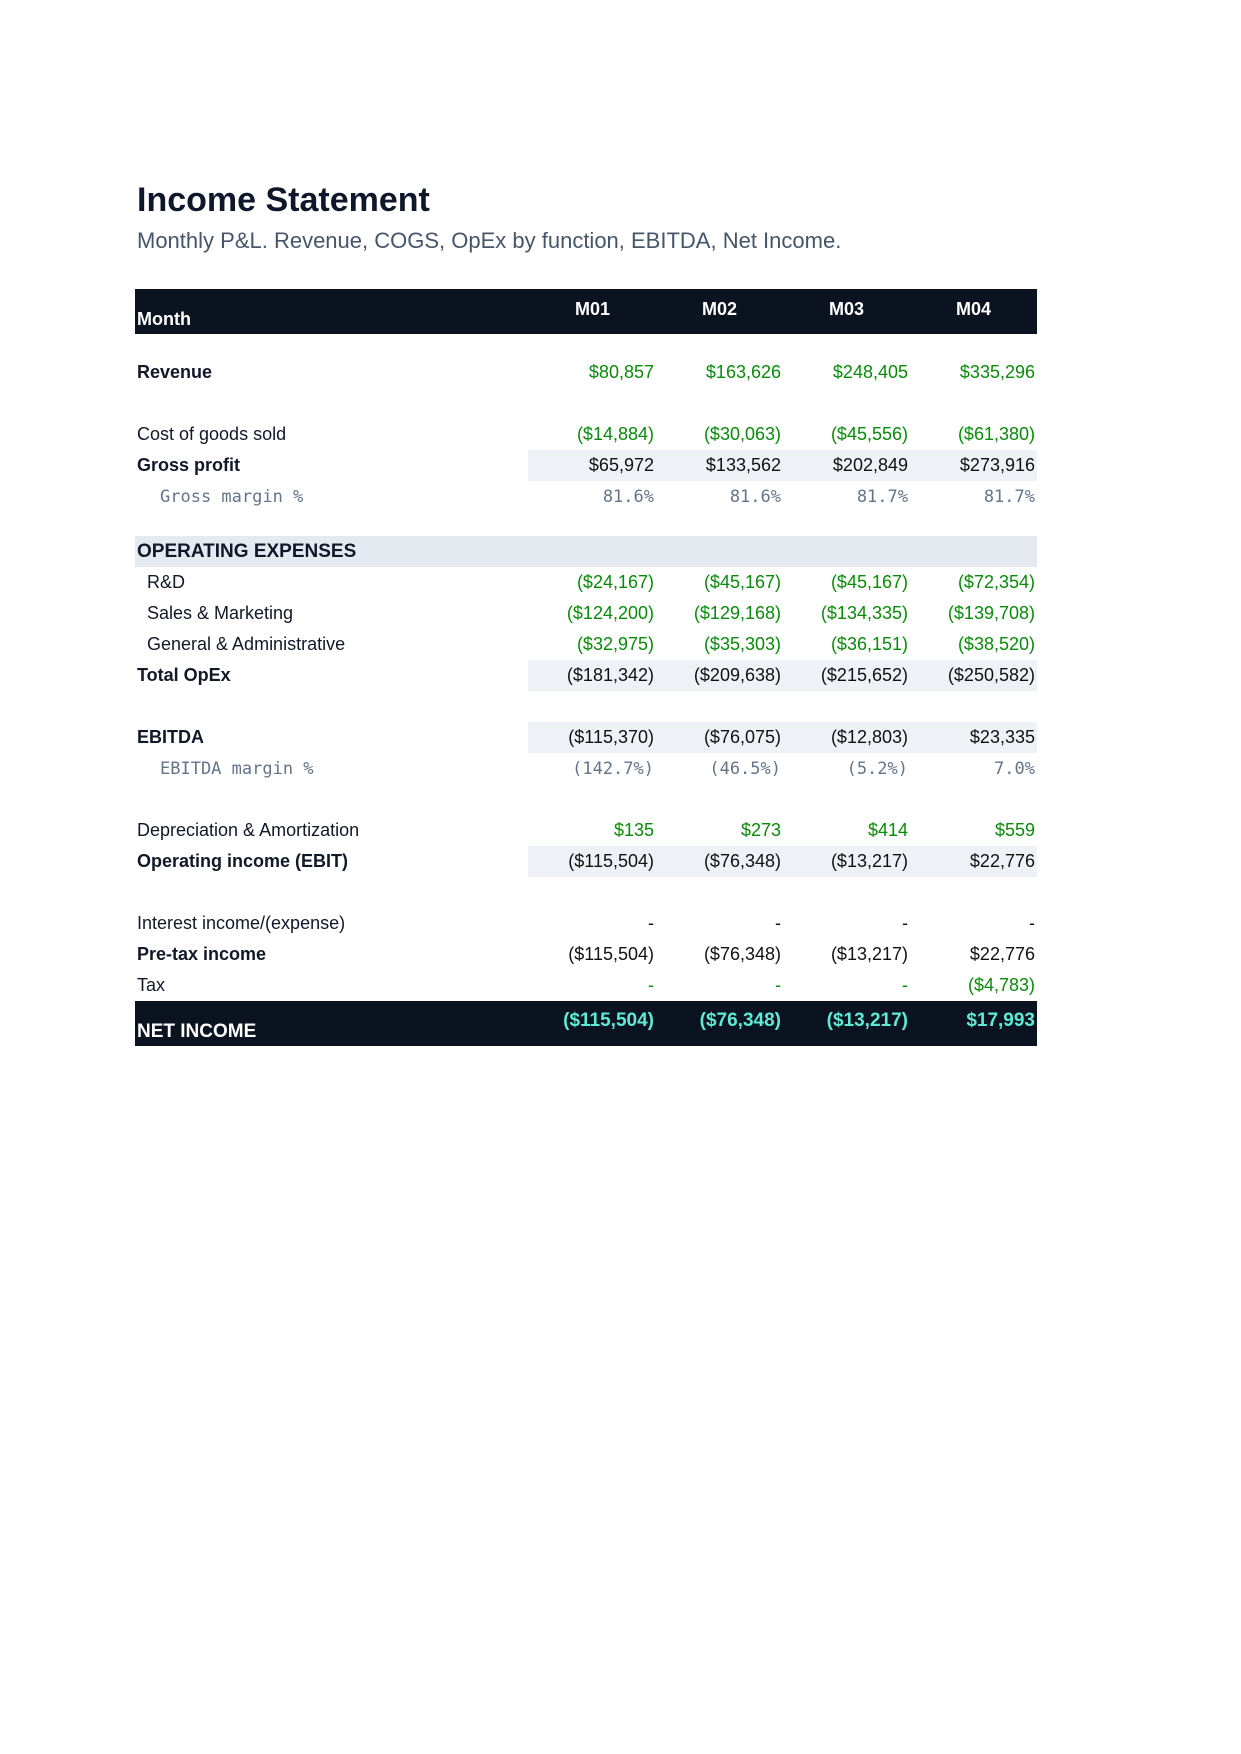  Describe the element at coordinates (220, 613) in the screenshot. I see `row-label: Sales & Marketing` at that location.